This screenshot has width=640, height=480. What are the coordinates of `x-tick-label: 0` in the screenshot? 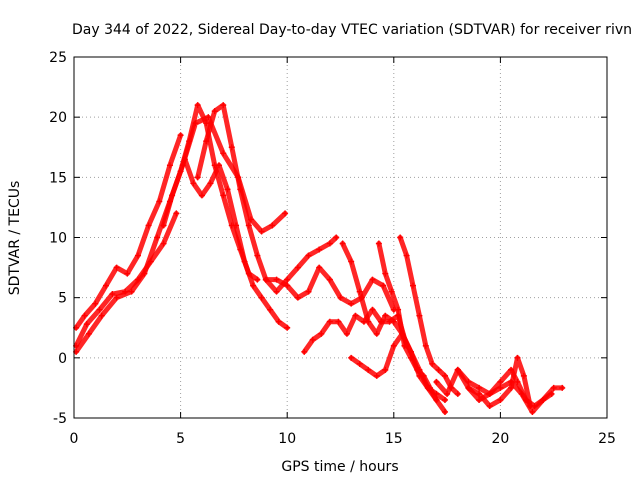 It's located at (74, 439).